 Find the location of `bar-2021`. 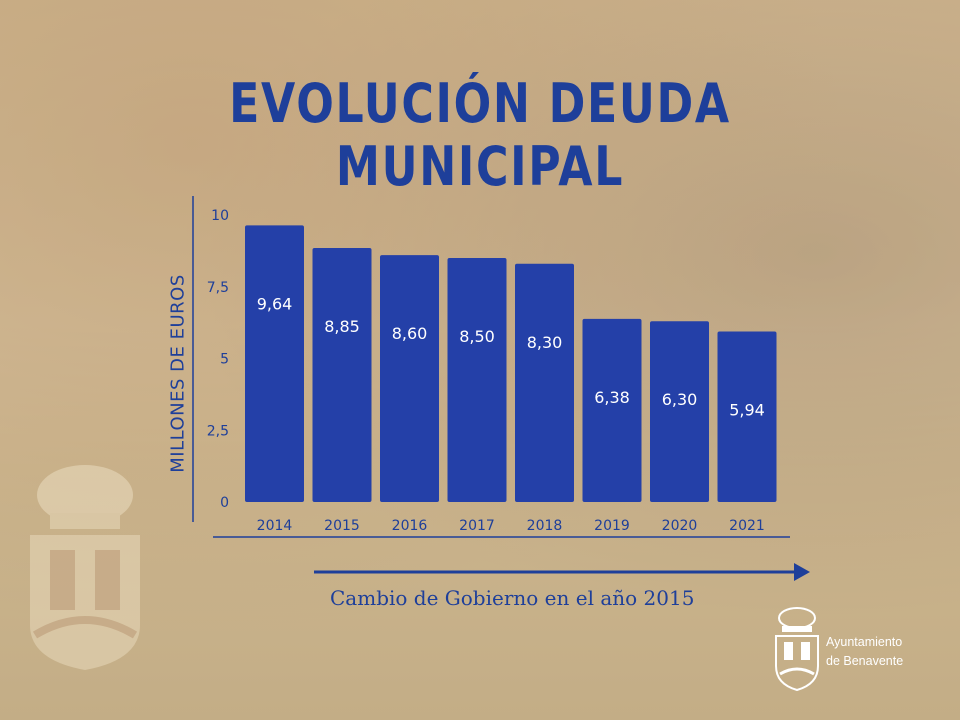

bar-2021 is located at coordinates (747, 416).